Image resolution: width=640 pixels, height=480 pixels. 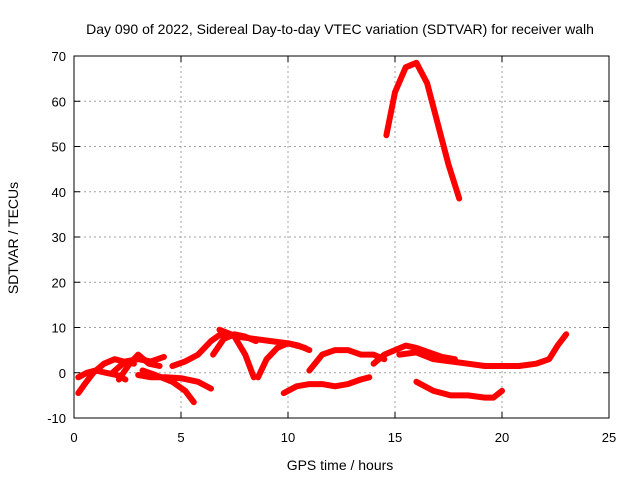 I want to click on x-tick-label: 20, so click(x=502, y=437).